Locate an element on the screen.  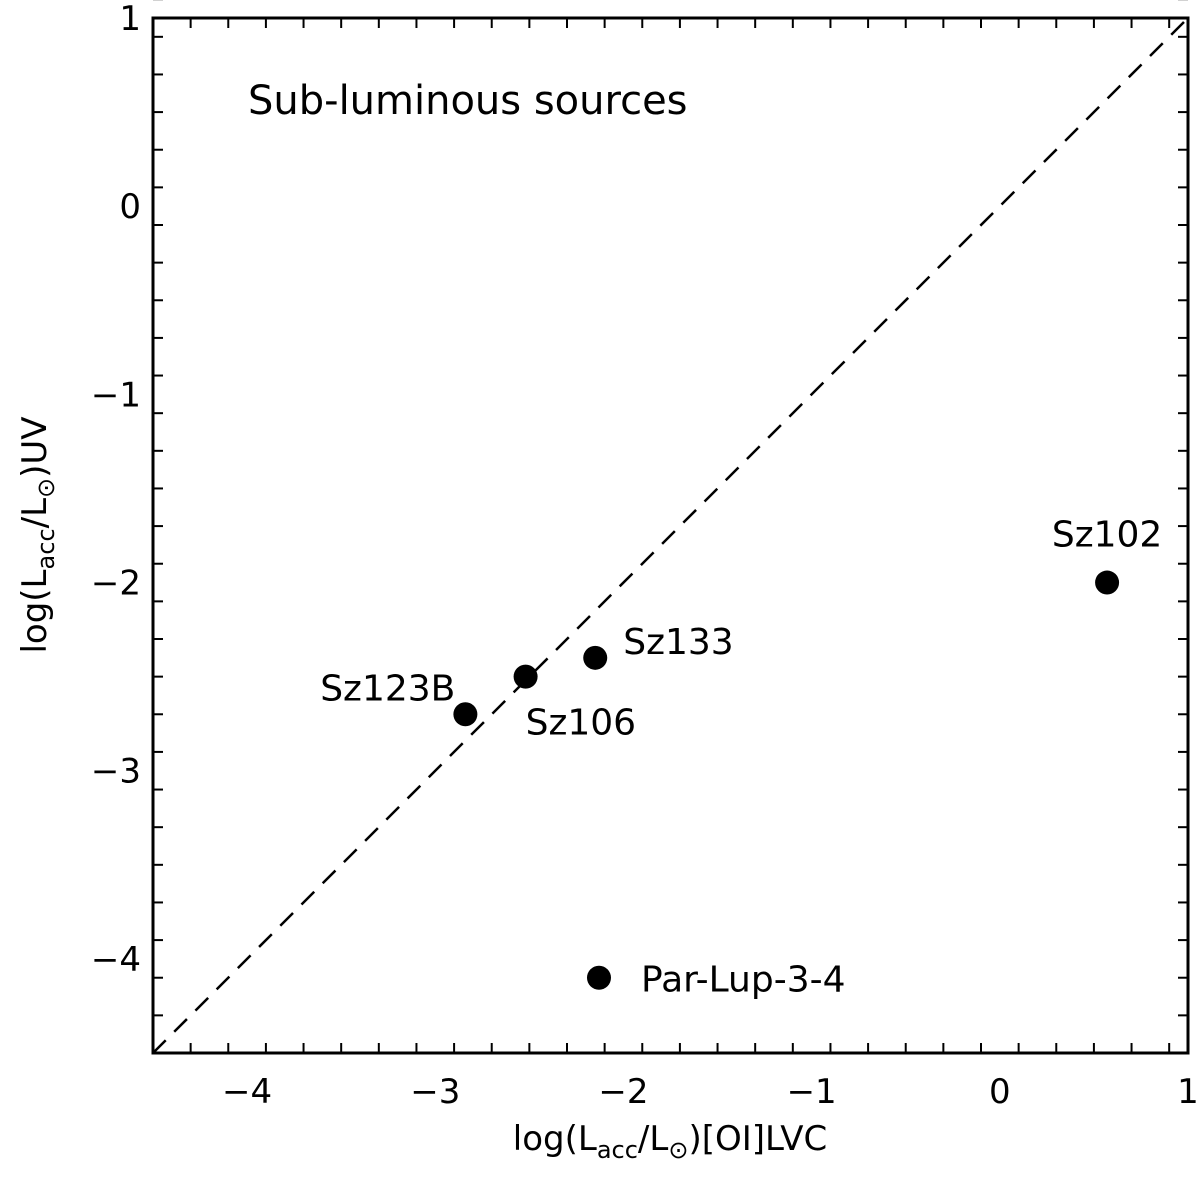
x-tick-label: −1 is located at coordinates (812, 1092).